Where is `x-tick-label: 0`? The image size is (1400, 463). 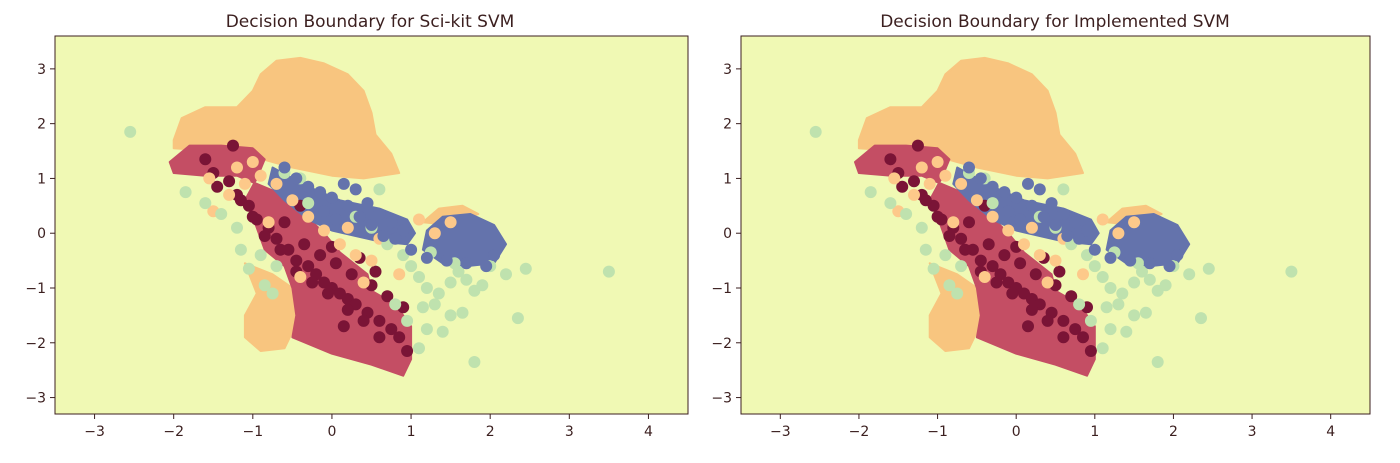
x-tick-label: 0 is located at coordinates (1016, 432).